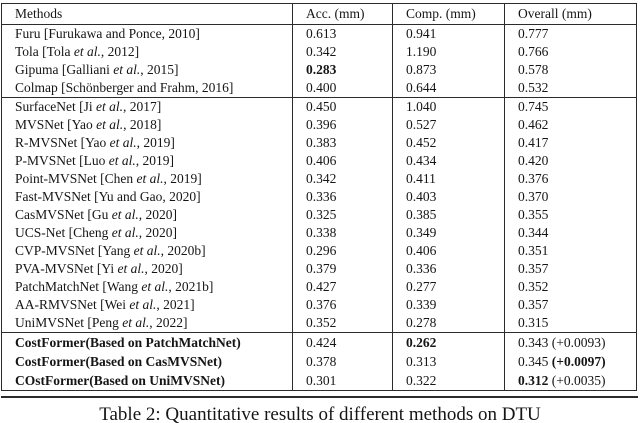  I want to click on acc-cell: 0.378, so click(343, 361).